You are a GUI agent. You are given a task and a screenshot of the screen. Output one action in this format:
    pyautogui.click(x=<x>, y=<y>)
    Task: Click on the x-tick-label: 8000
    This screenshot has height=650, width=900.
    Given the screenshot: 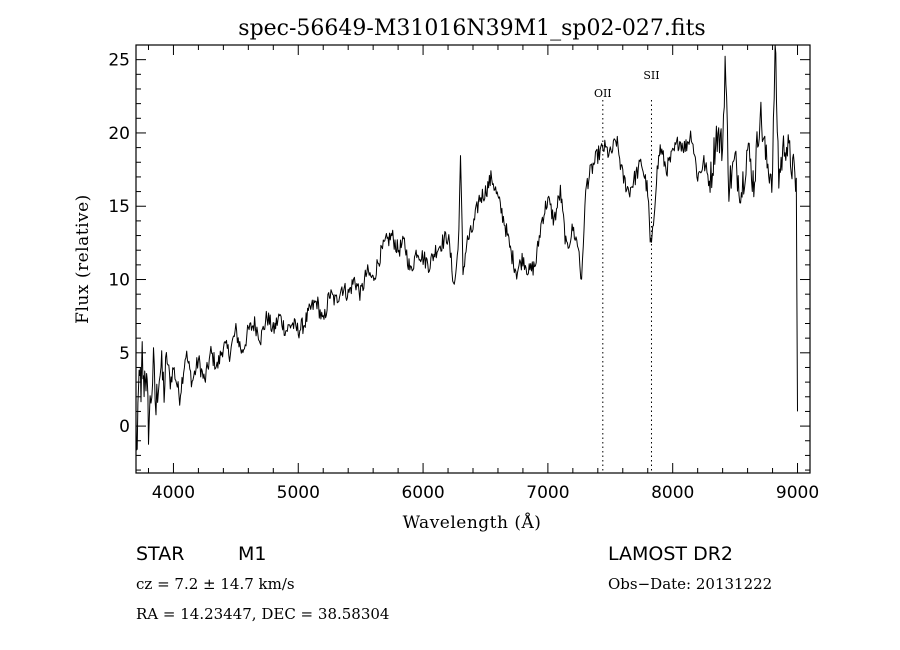 What is the action you would take?
    pyautogui.click(x=672, y=493)
    